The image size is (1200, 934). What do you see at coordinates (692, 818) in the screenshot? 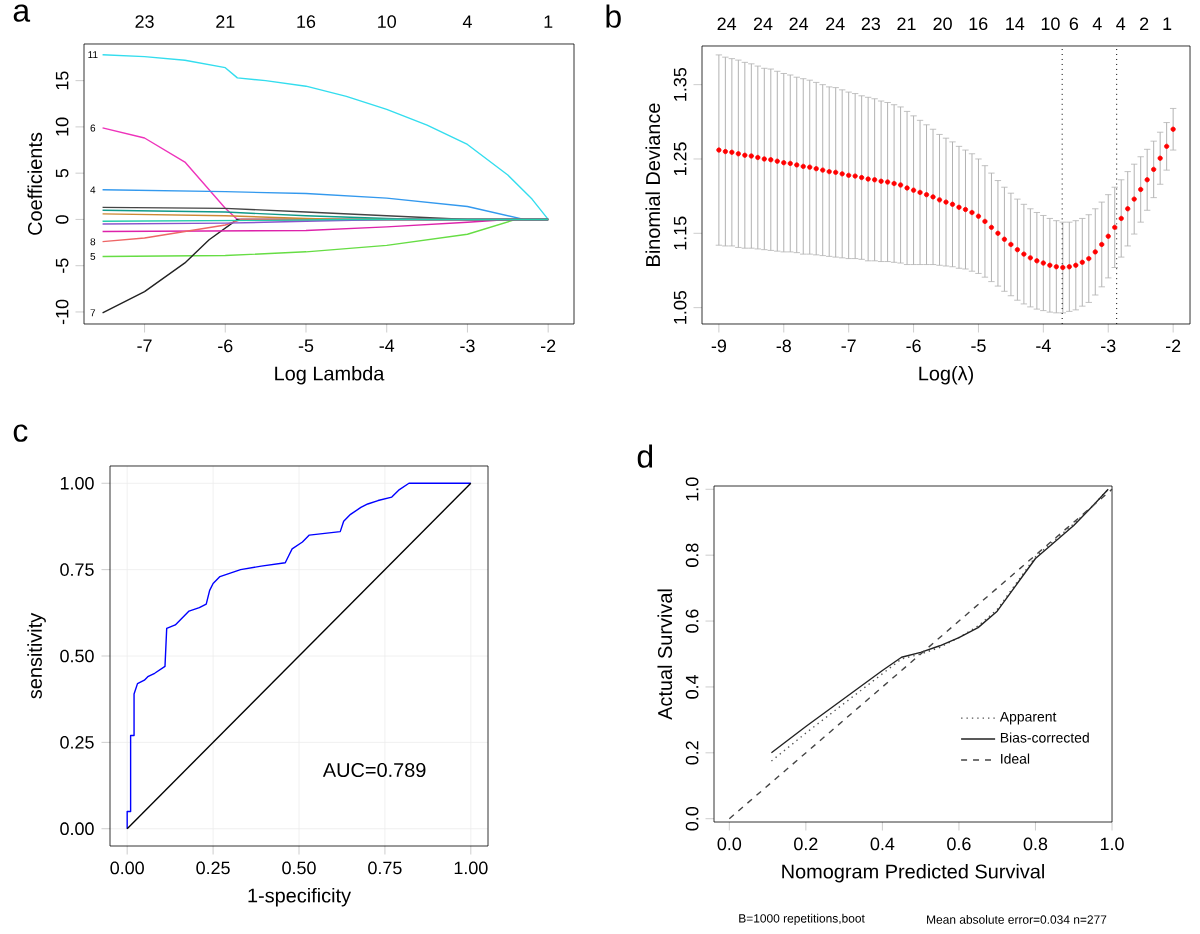
I see `y-tick-label: 0.0` at bounding box center [692, 818].